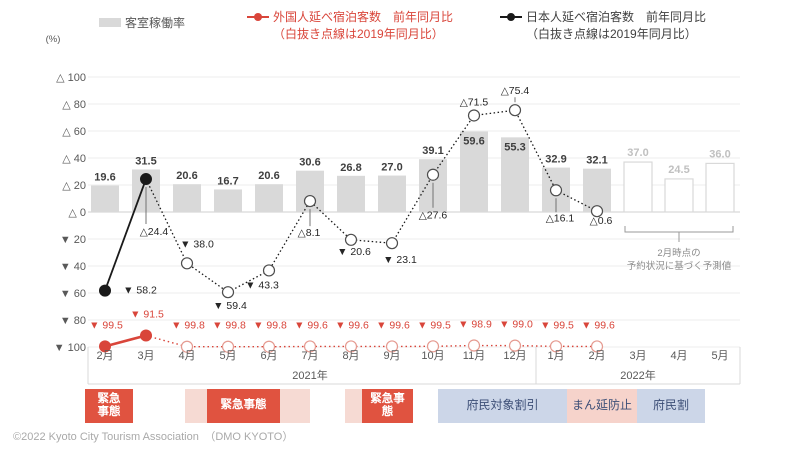  Describe the element at coordinates (73, 321) in the screenshot. I see `svg-text: ▼ 80` at that location.